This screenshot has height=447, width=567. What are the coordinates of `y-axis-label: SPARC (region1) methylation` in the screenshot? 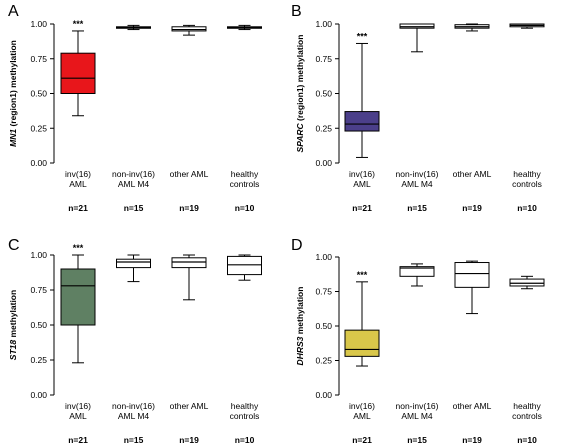 It's located at (300, 94).